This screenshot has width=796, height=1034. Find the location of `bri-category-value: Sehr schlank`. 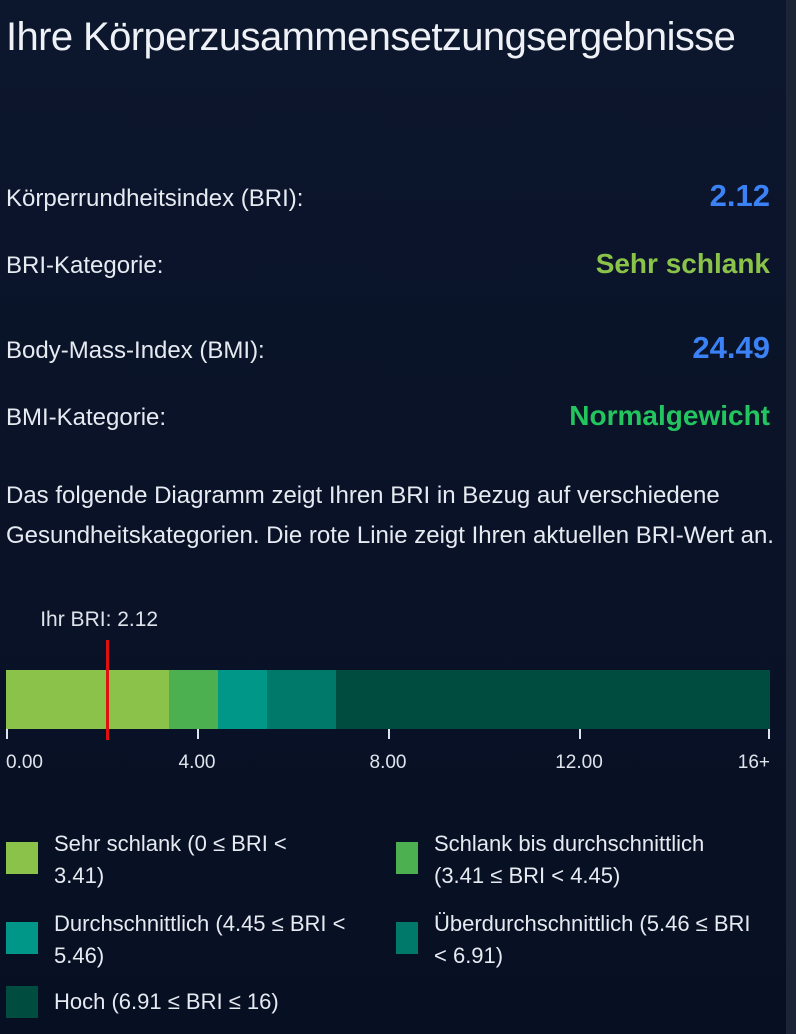

bri-category-value: Sehr schlank is located at coordinates (682, 263).